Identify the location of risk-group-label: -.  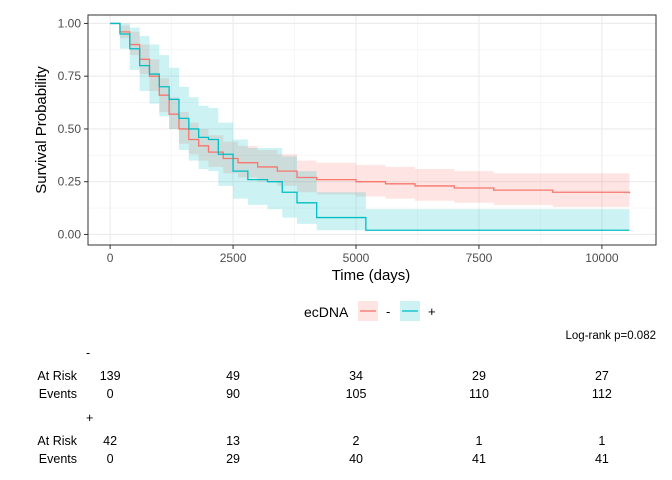
(88, 353).